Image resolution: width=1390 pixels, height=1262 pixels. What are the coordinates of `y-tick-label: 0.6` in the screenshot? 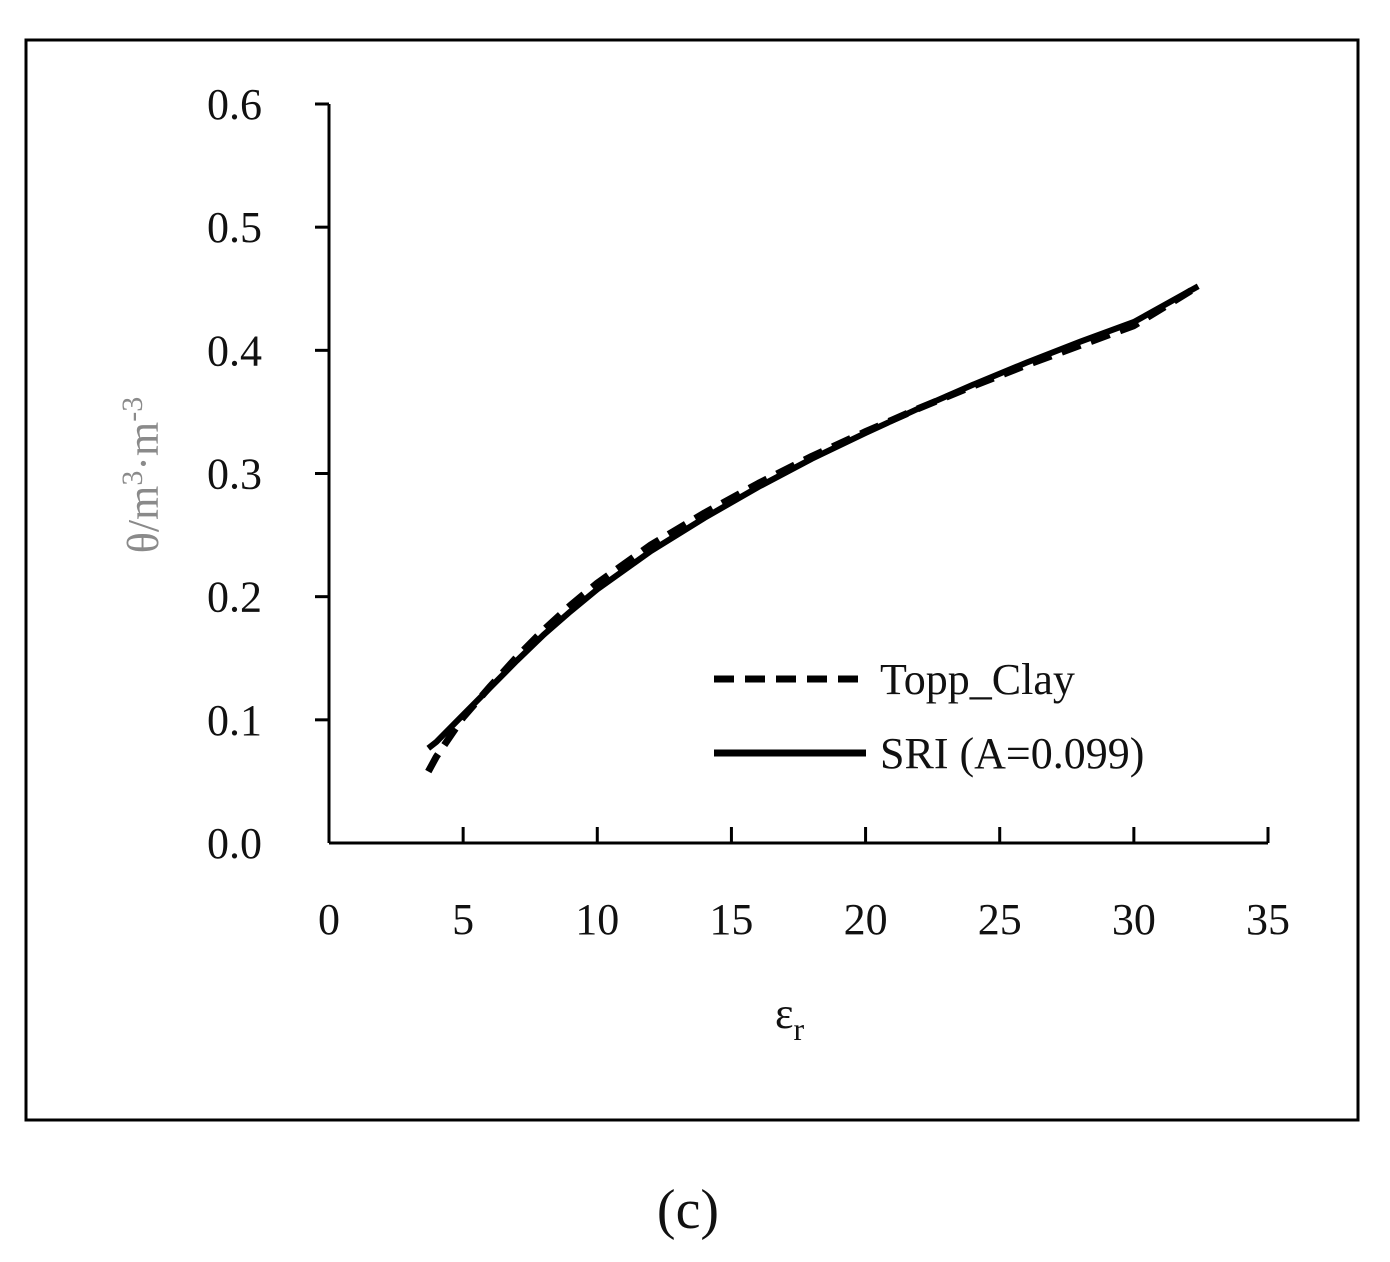 It's located at (234, 104).